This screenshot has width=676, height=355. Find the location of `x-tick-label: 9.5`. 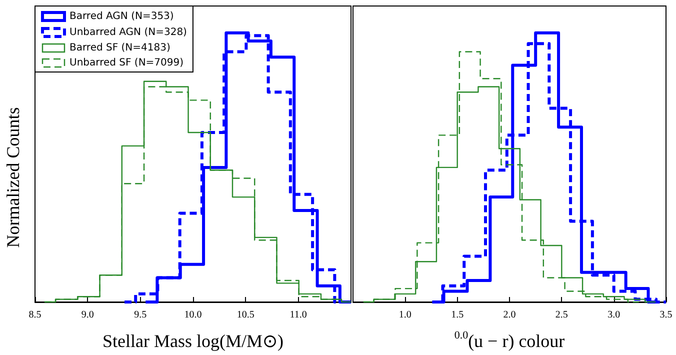

x-tick-label: 9.5 is located at coordinates (140, 315).